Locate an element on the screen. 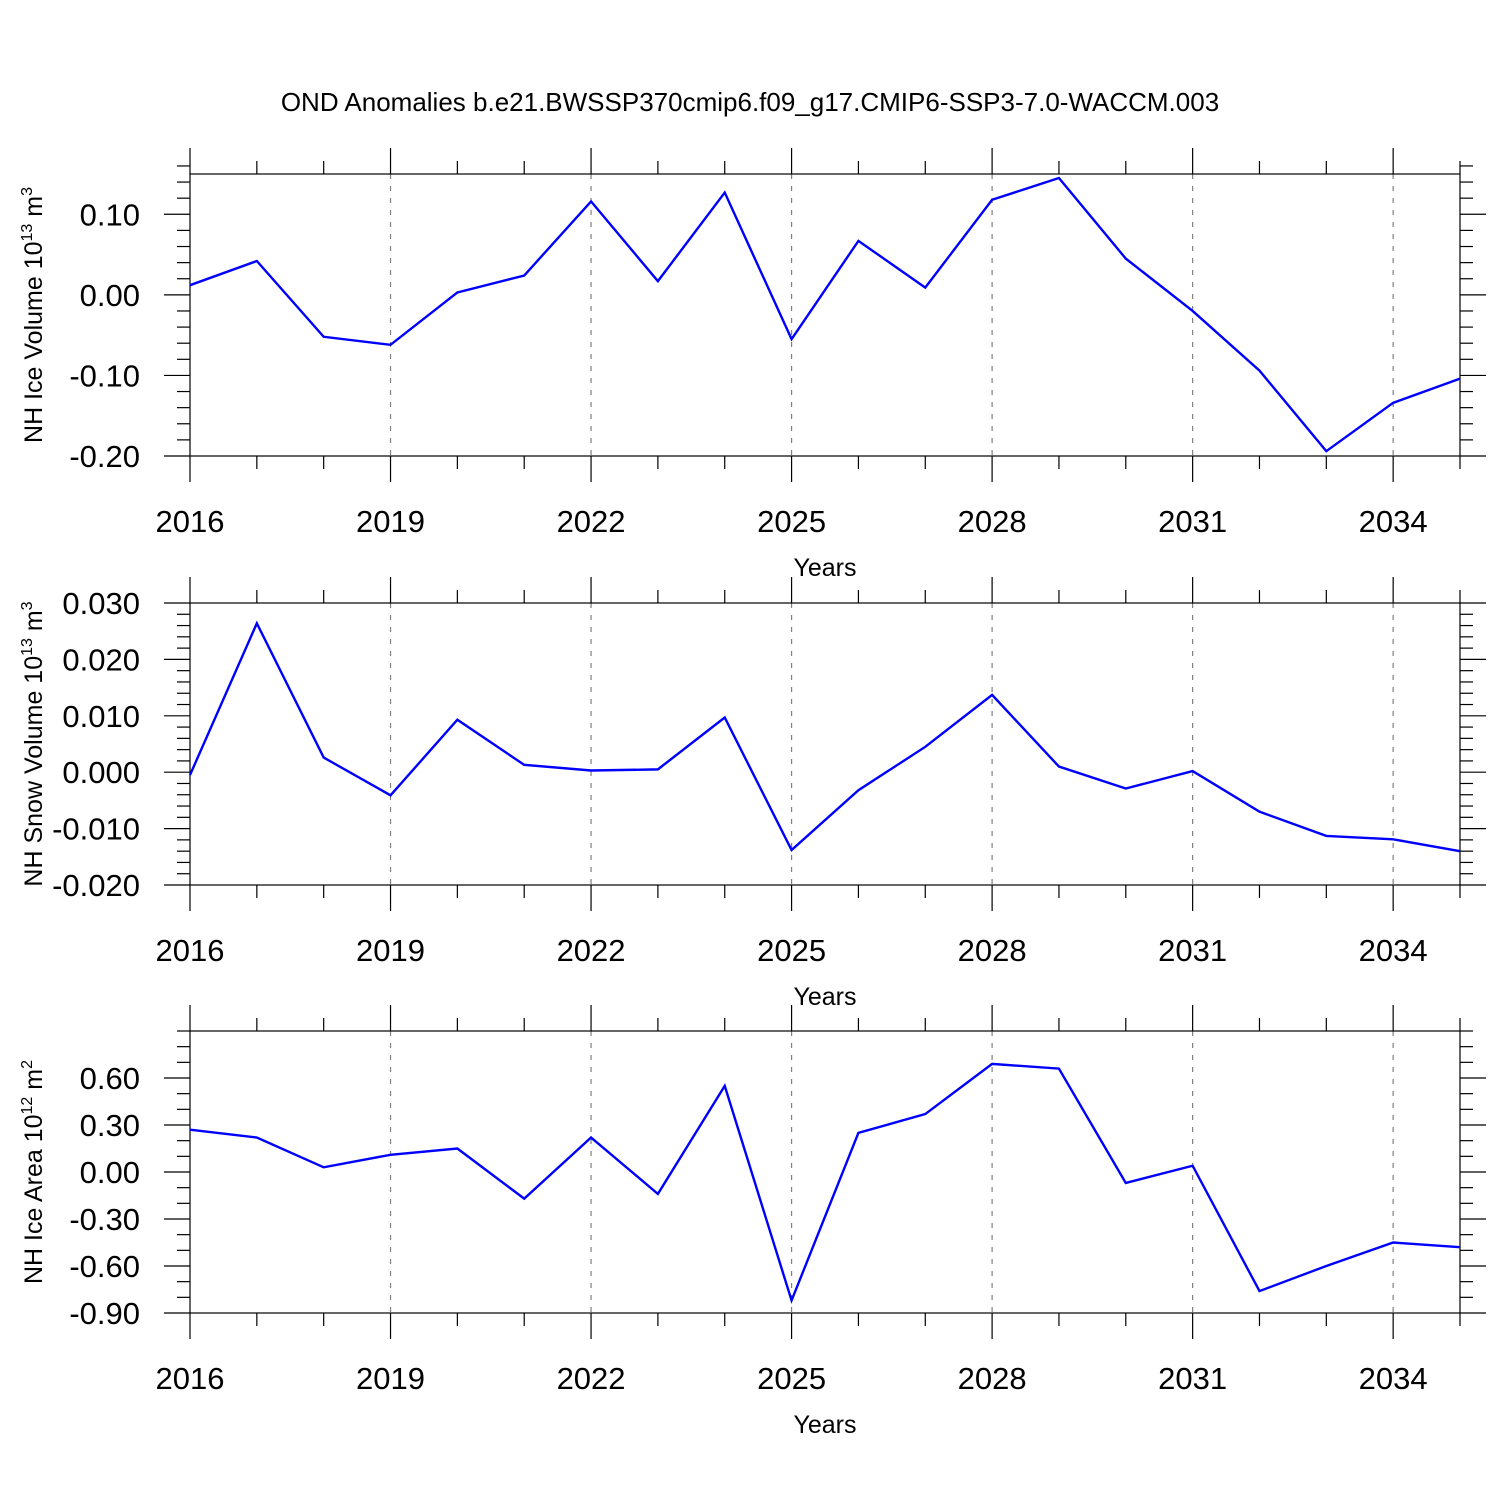  y-tick-label: 0.010 is located at coordinates (101, 716).